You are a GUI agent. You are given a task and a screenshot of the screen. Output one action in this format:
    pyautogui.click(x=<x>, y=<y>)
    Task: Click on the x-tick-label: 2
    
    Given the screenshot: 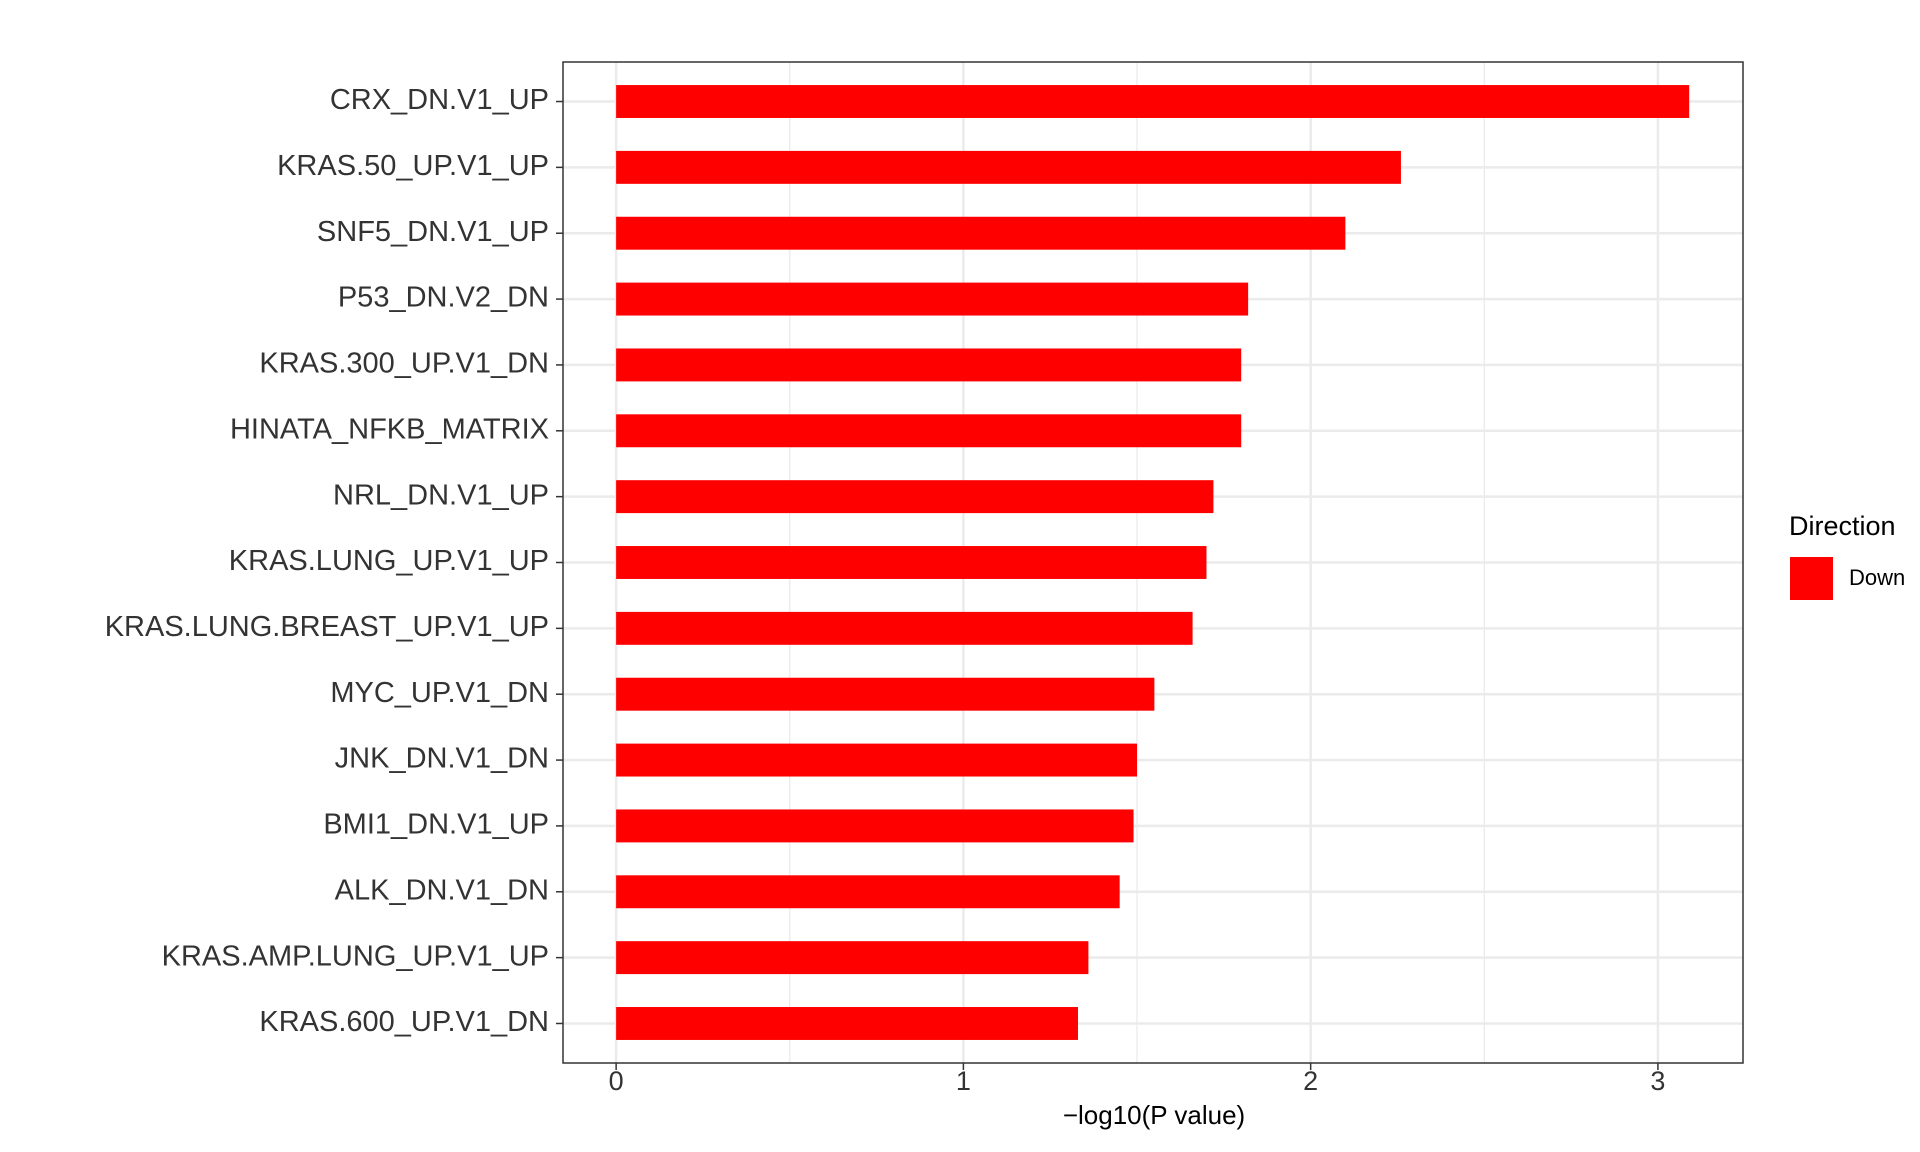 What is the action you would take?
    pyautogui.click(x=1310, y=1081)
    